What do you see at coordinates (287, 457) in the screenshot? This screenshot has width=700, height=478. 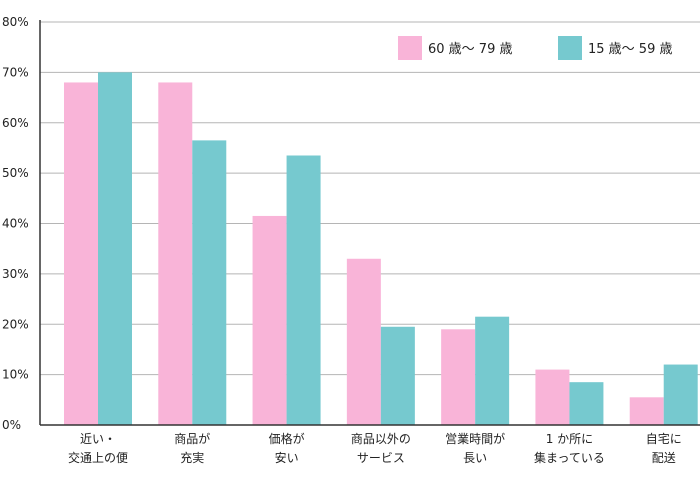 I see `x-tick-label: 安い` at bounding box center [287, 457].